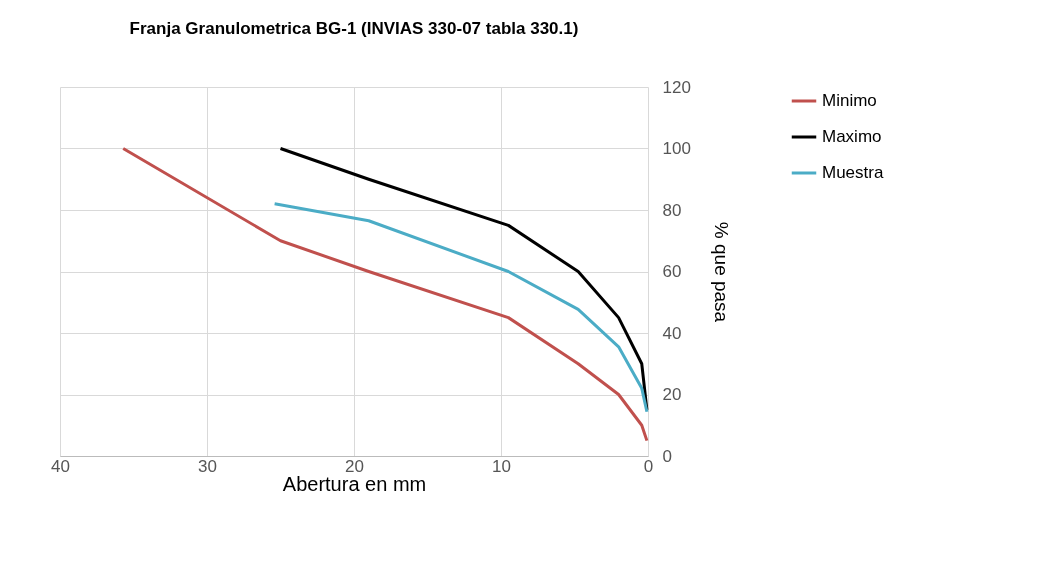  Describe the element at coordinates (676, 87) in the screenshot. I see `y-tick-label: 120` at that location.